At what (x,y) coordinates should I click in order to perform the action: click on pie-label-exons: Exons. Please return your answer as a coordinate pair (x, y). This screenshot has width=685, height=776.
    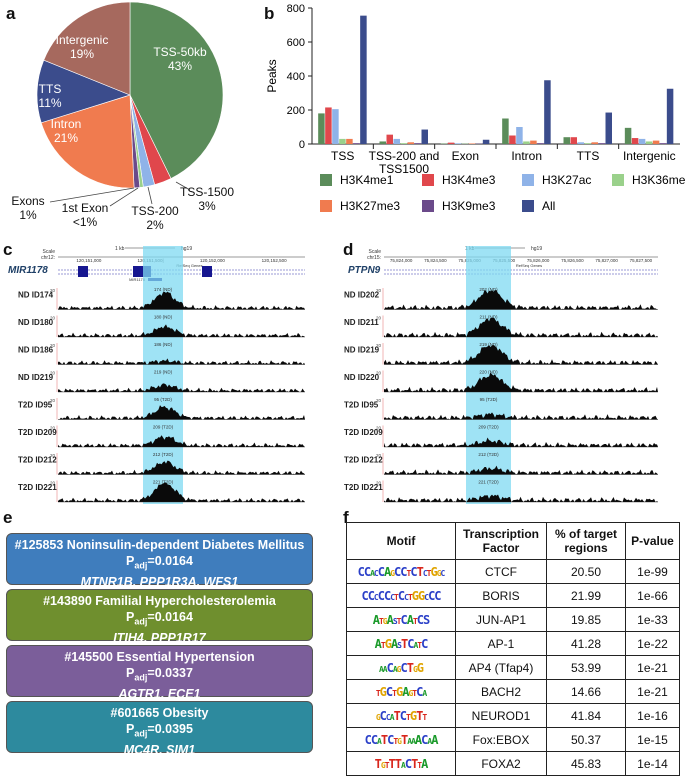
    Looking at the image, I should click on (27, 201).